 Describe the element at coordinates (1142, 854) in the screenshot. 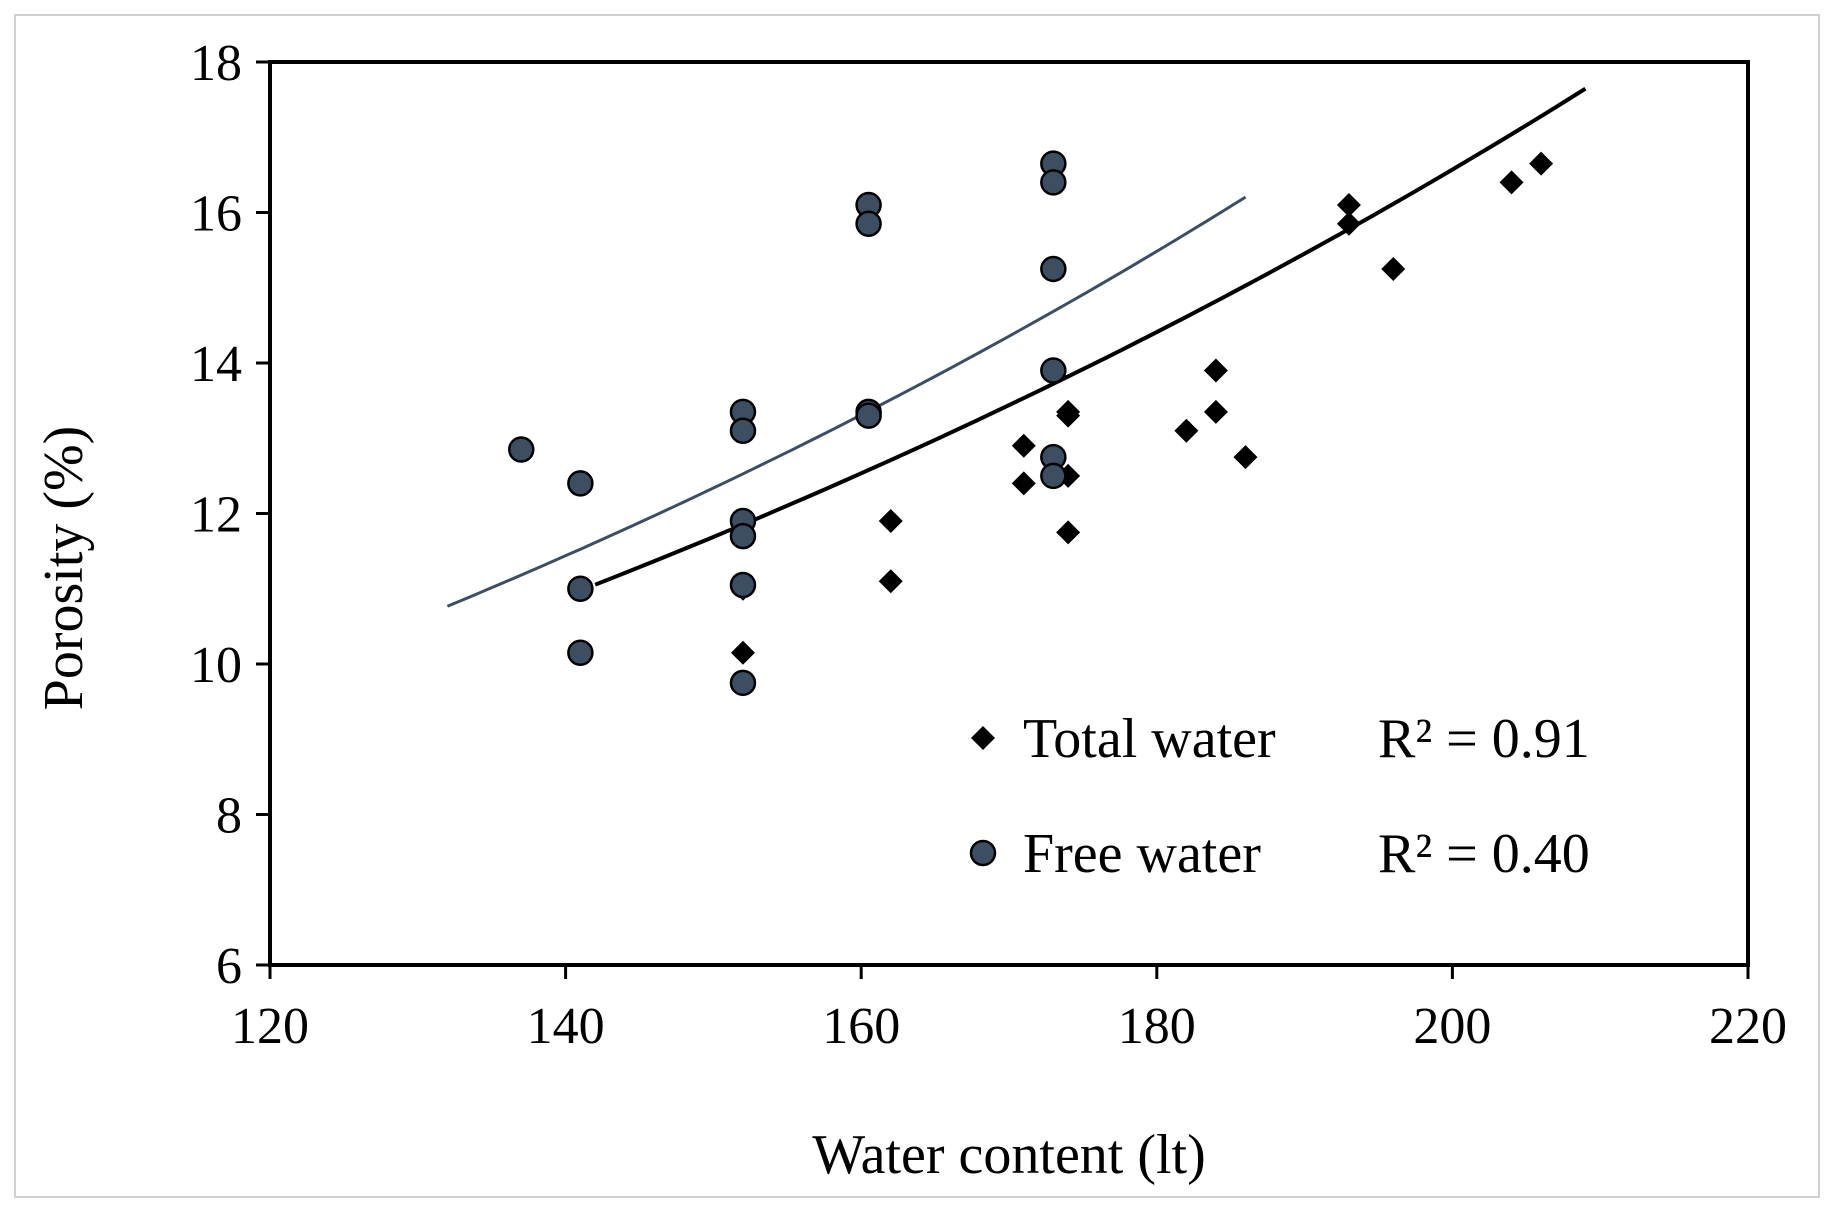

I see `legend-label-free-water: Free water` at that location.